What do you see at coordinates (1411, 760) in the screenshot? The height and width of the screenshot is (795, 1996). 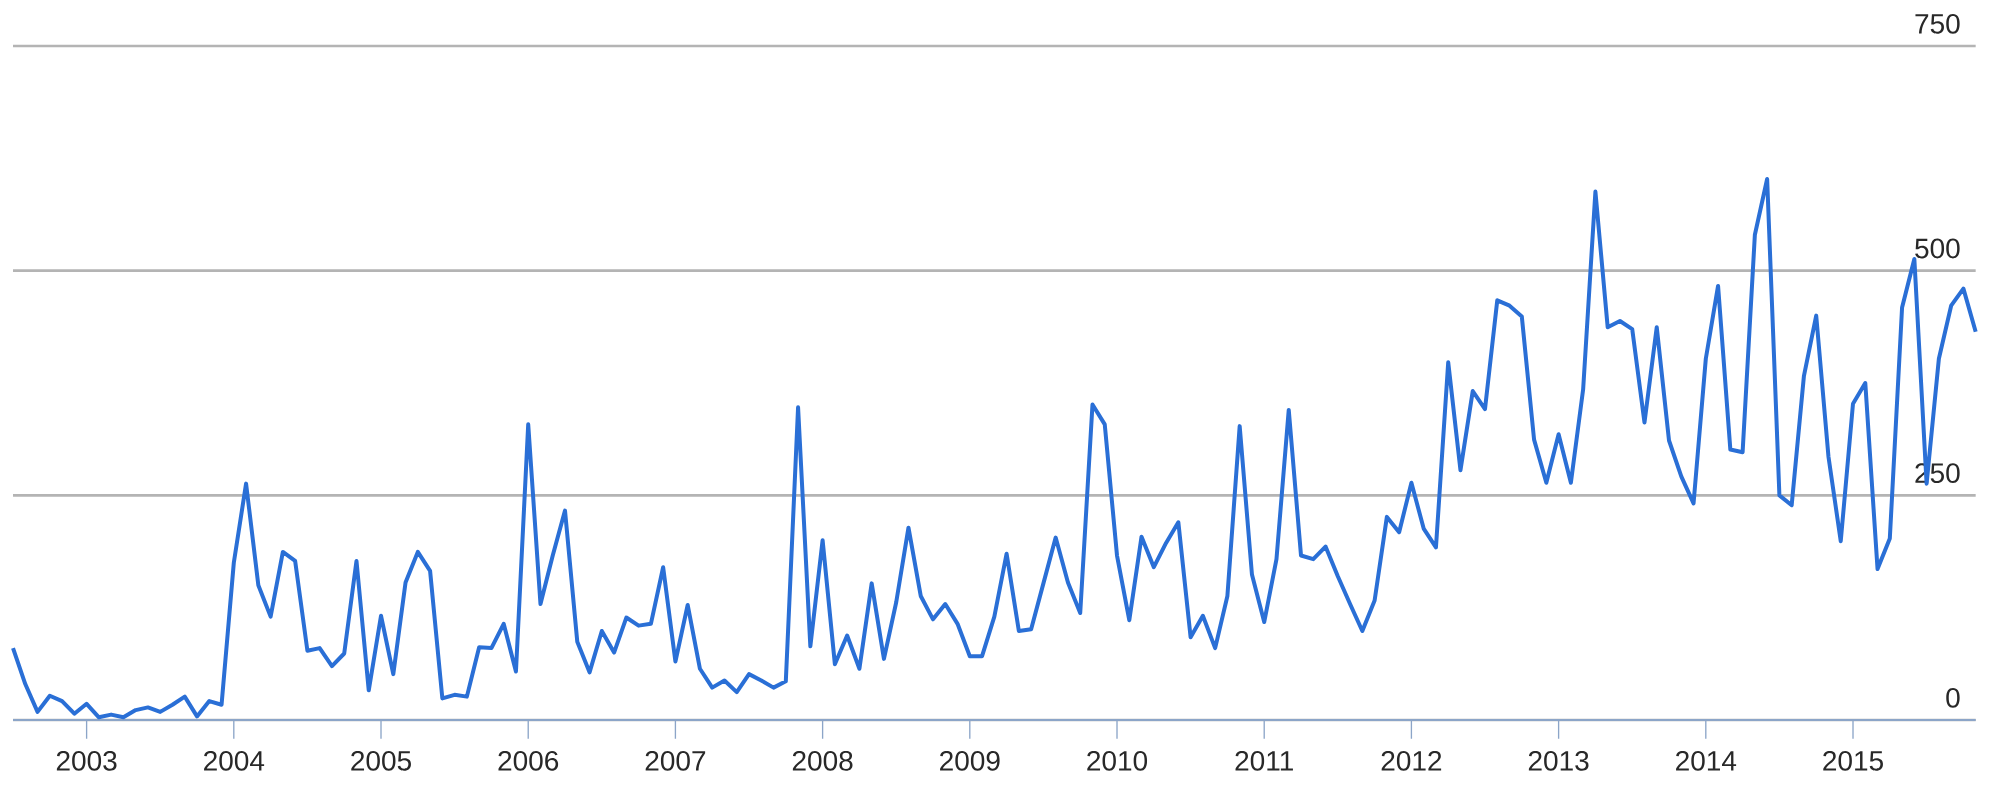 I see `x-tick-label: 2012` at bounding box center [1411, 760].